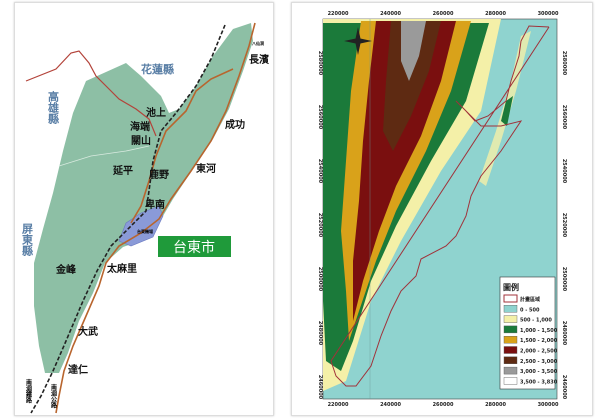 The height and width of the screenshot is (420, 600). I want to click on legend-label: 3,500 - 3,830, so click(539, 382).